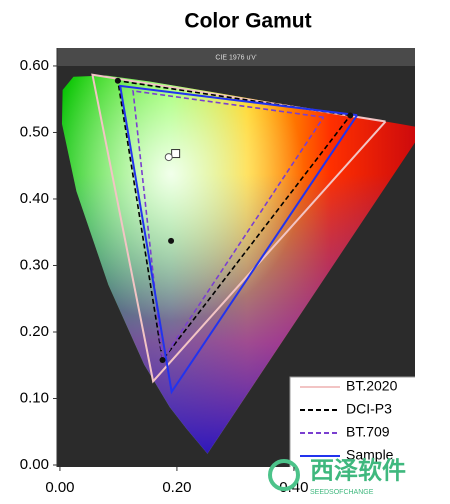 The width and height of the screenshot is (450, 504). I want to click on legend-label: BT.2020, so click(372, 386).